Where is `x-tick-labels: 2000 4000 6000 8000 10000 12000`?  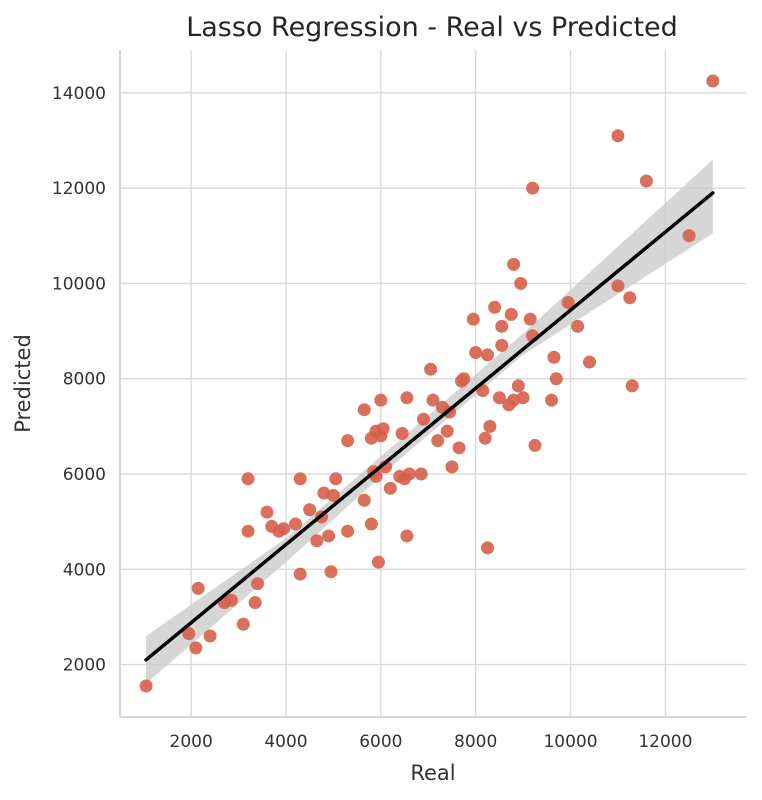
x-tick-labels: 2000 4000 6000 8000 10000 12000 is located at coordinates (431, 742).